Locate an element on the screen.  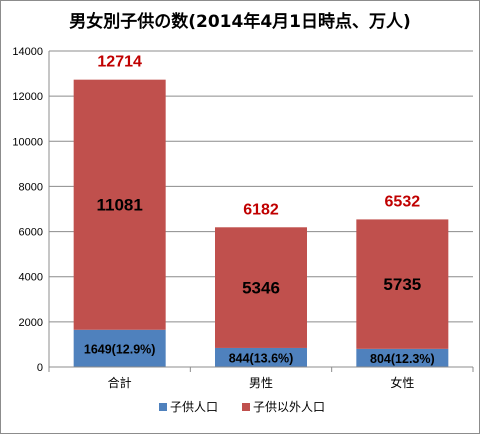
data-label-total: 12714 is located at coordinates (119, 62).